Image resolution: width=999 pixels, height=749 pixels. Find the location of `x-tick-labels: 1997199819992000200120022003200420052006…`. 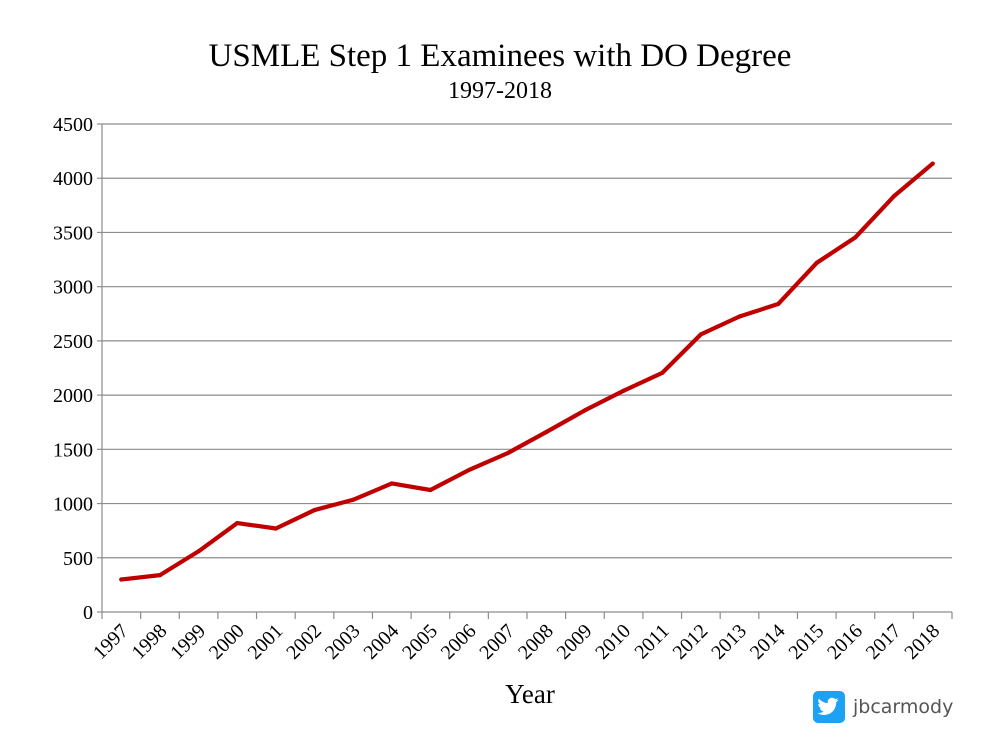

x-tick-labels: 1997199819992000200120022003200420052006… is located at coordinates (516, 642).